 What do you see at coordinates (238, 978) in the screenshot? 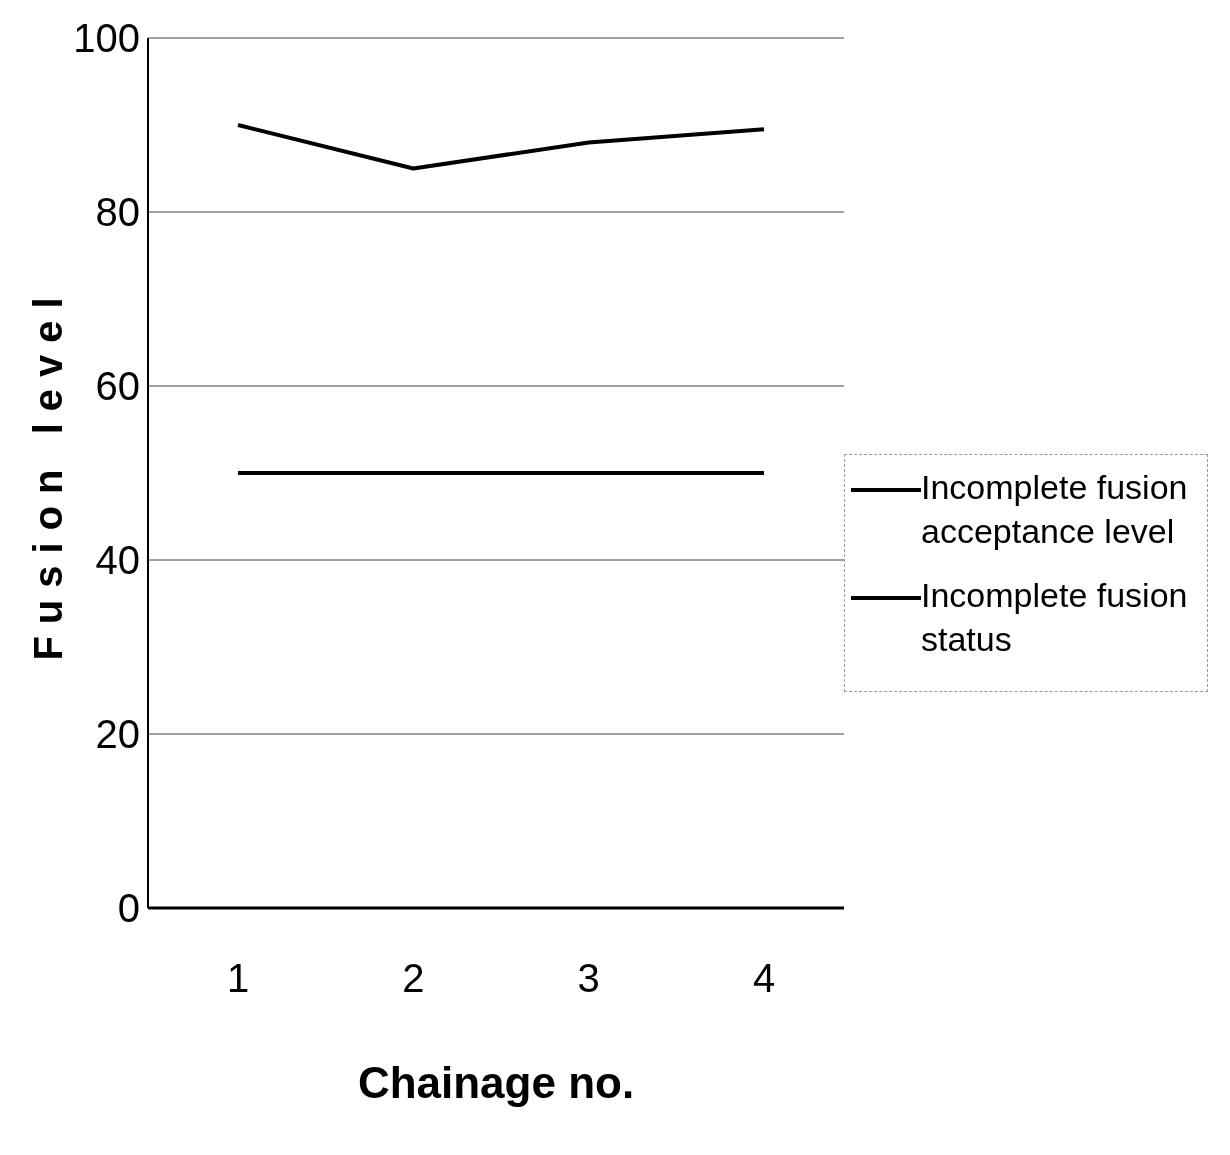
I see `x-tick-label: 1` at bounding box center [238, 978].